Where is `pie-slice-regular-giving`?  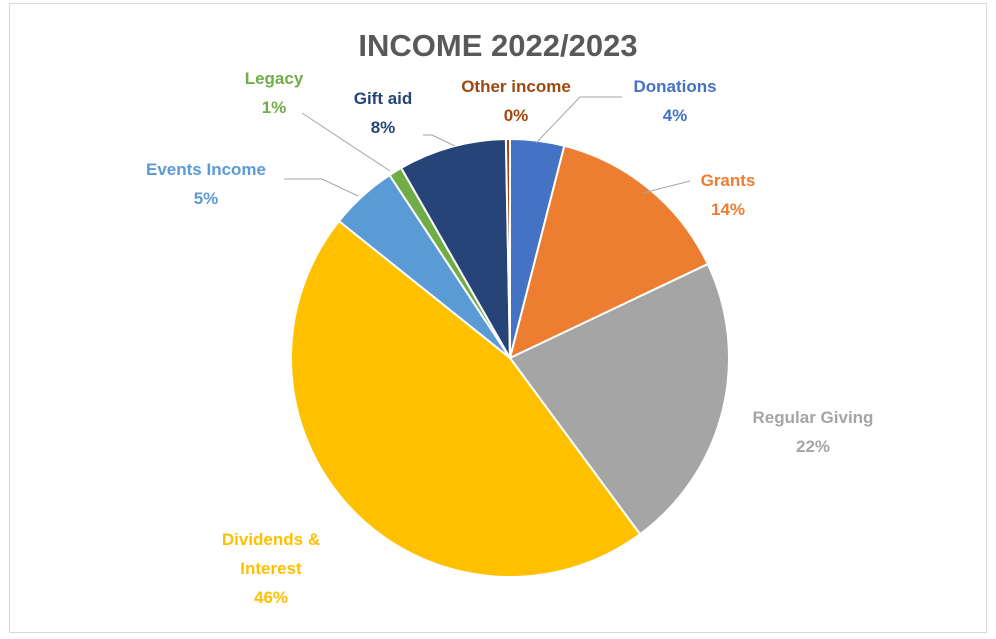 pie-slice-regular-giving is located at coordinates (619, 399).